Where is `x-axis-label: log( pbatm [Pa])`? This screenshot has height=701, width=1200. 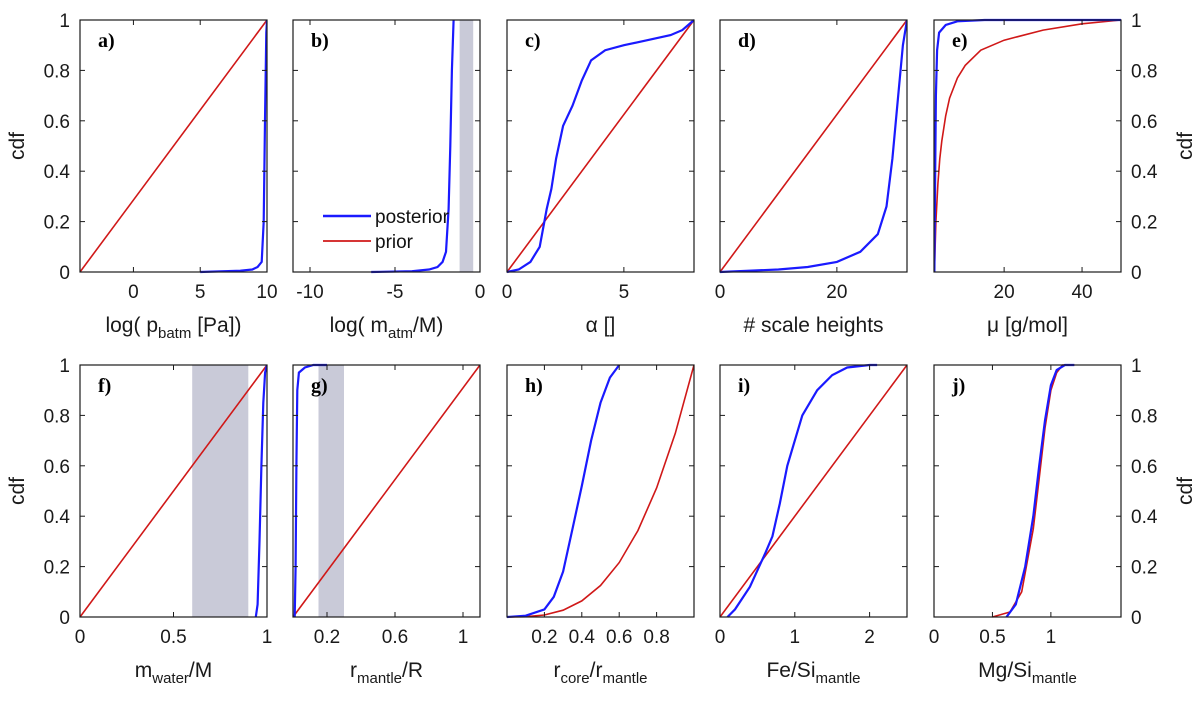
x-axis-label: log( pbatm [Pa]) is located at coordinates (173, 328).